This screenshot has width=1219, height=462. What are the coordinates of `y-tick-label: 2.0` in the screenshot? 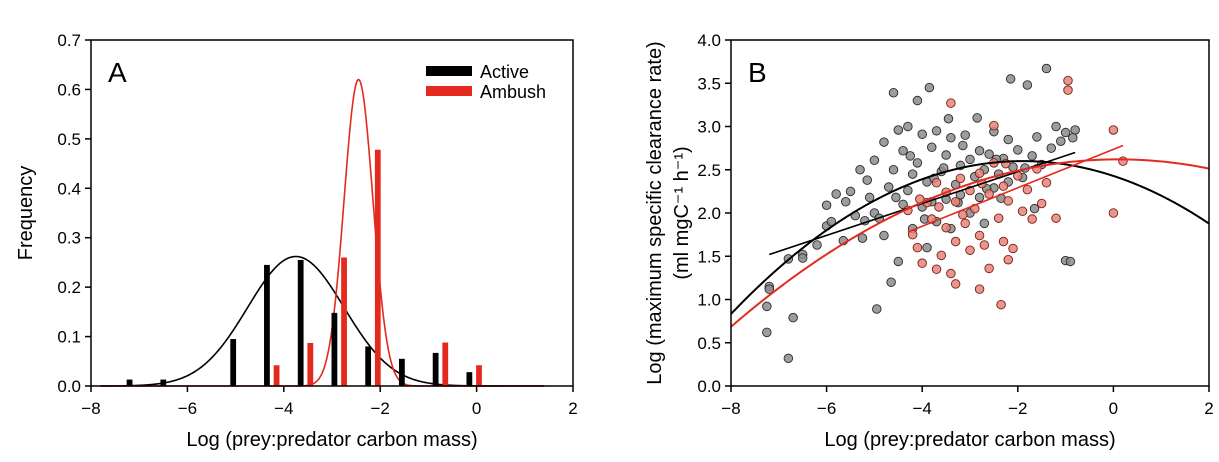 It's located at (709, 213).